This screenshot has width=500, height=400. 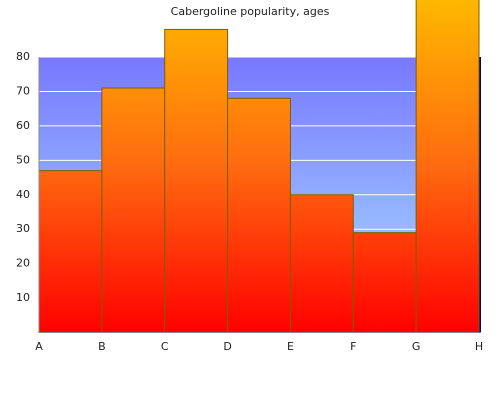 I want to click on y-tick-label: 10, so click(x=23, y=297).